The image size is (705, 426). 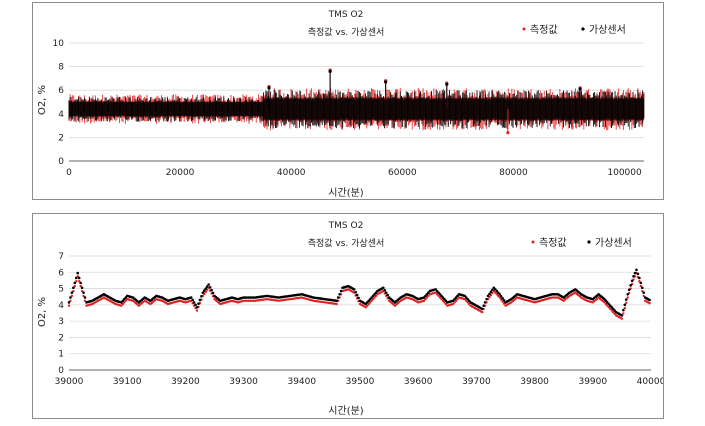 What do you see at coordinates (346, 243) in the screenshot?
I see `chart-subtitle-bottom: 측정값 vs. 가상센서` at bounding box center [346, 243].